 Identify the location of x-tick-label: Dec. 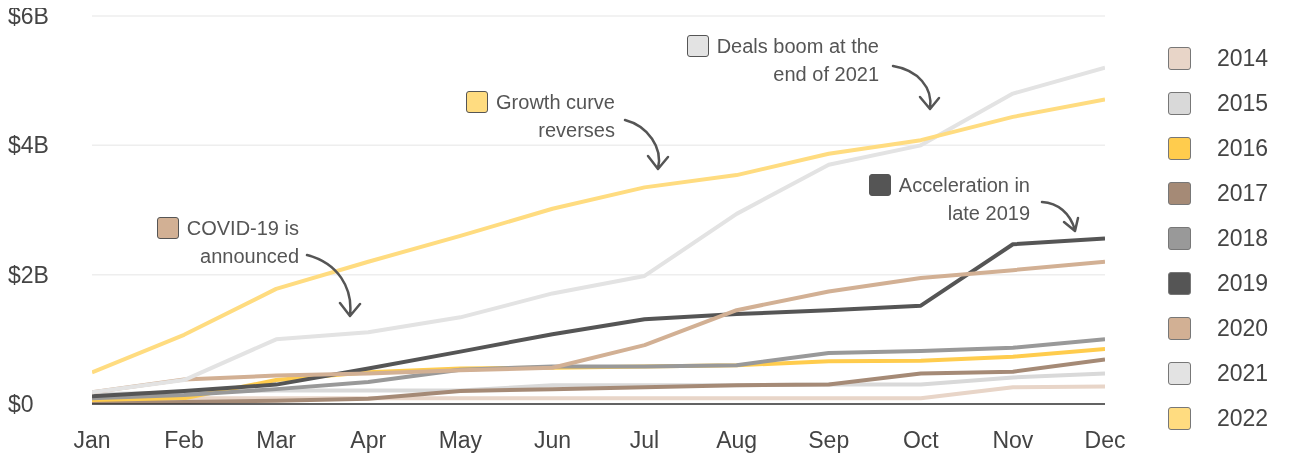
(1105, 440).